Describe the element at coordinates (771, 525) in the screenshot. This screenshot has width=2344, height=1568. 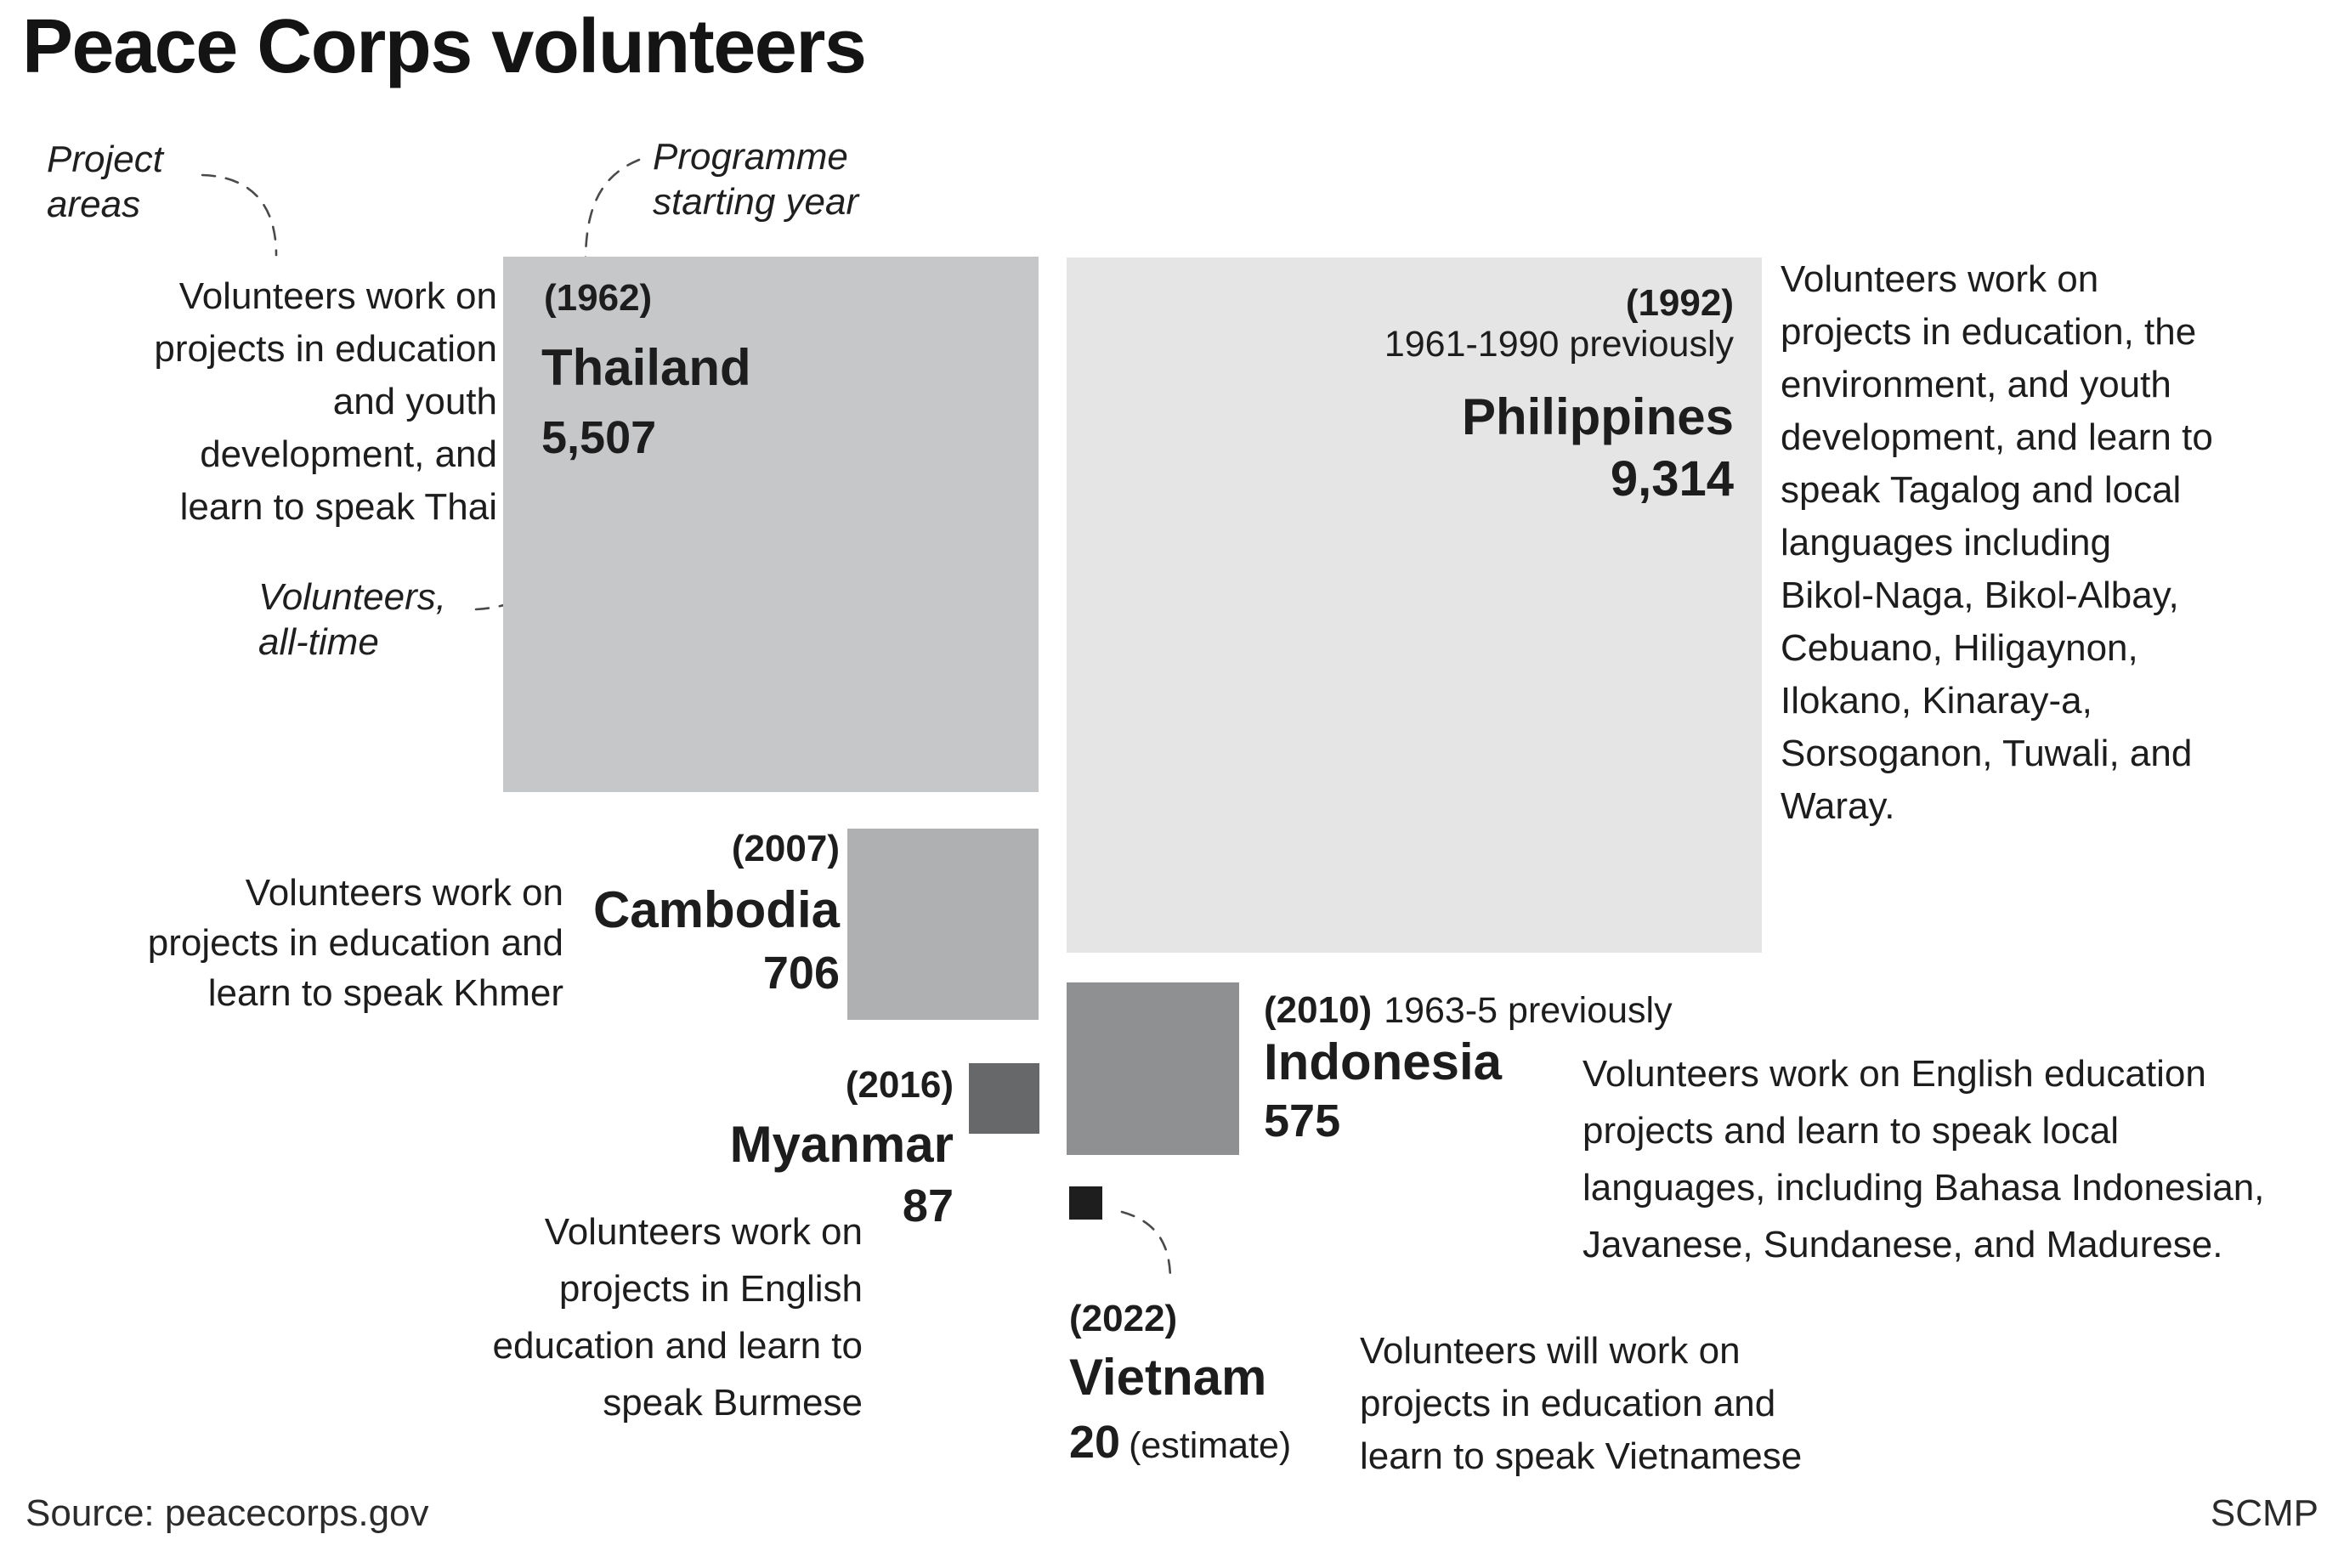
I see `thailand-square` at that location.